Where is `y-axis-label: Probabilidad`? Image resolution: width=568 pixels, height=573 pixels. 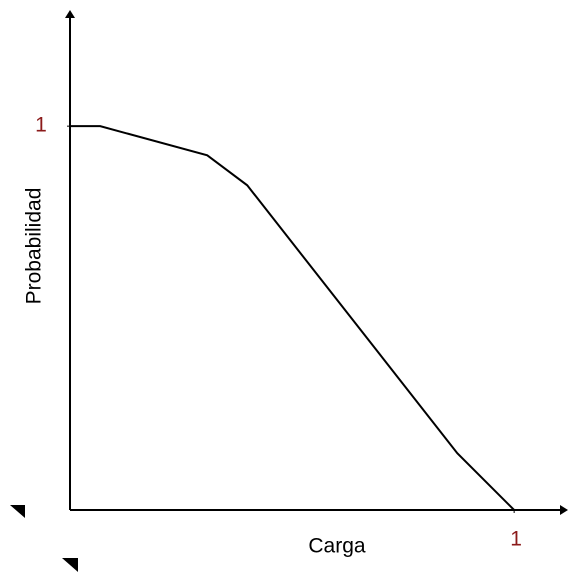
y-axis-label: Probabilidad is located at coordinates (34, 246).